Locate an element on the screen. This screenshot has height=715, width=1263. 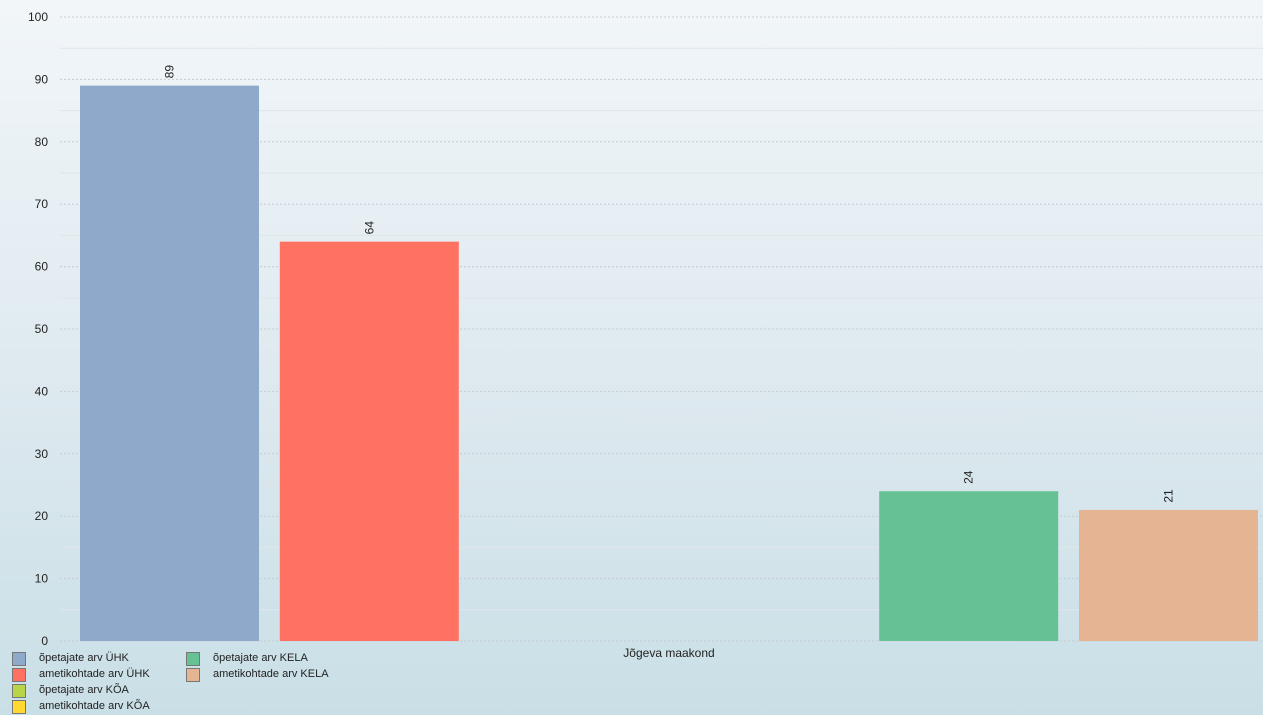
legend-label: õpetajate arv KELA is located at coordinates (260, 658).